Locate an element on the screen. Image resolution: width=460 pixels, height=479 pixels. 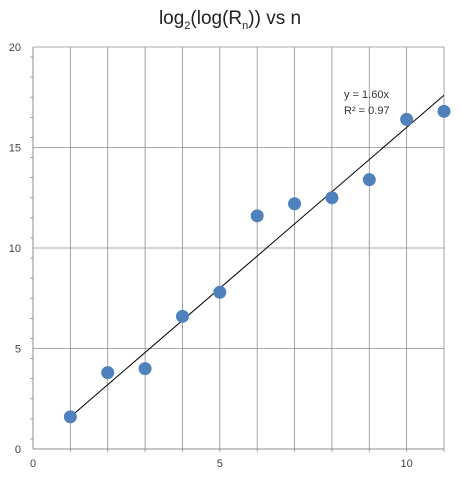
chart-title: log2(log(Rn)) vs n is located at coordinates (230, 20).